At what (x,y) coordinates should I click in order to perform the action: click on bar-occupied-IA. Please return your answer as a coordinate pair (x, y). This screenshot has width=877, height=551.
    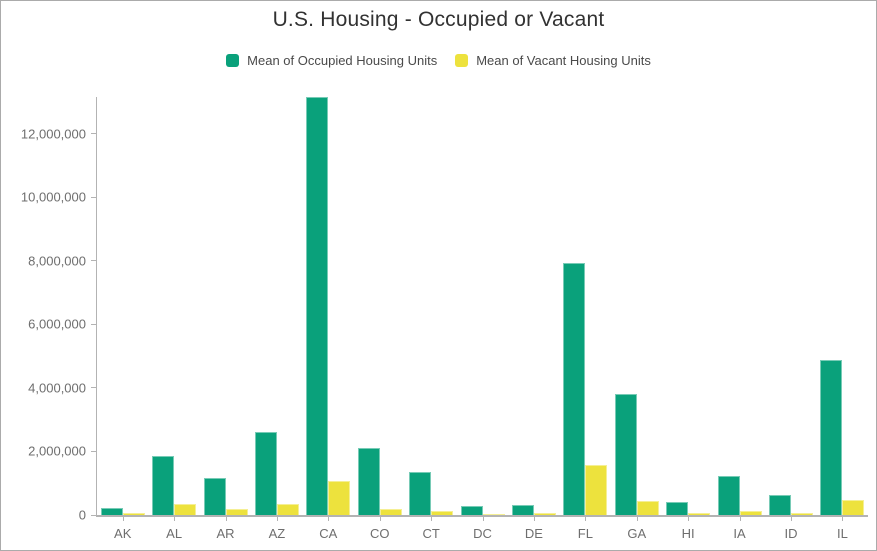
    Looking at the image, I should click on (728, 495).